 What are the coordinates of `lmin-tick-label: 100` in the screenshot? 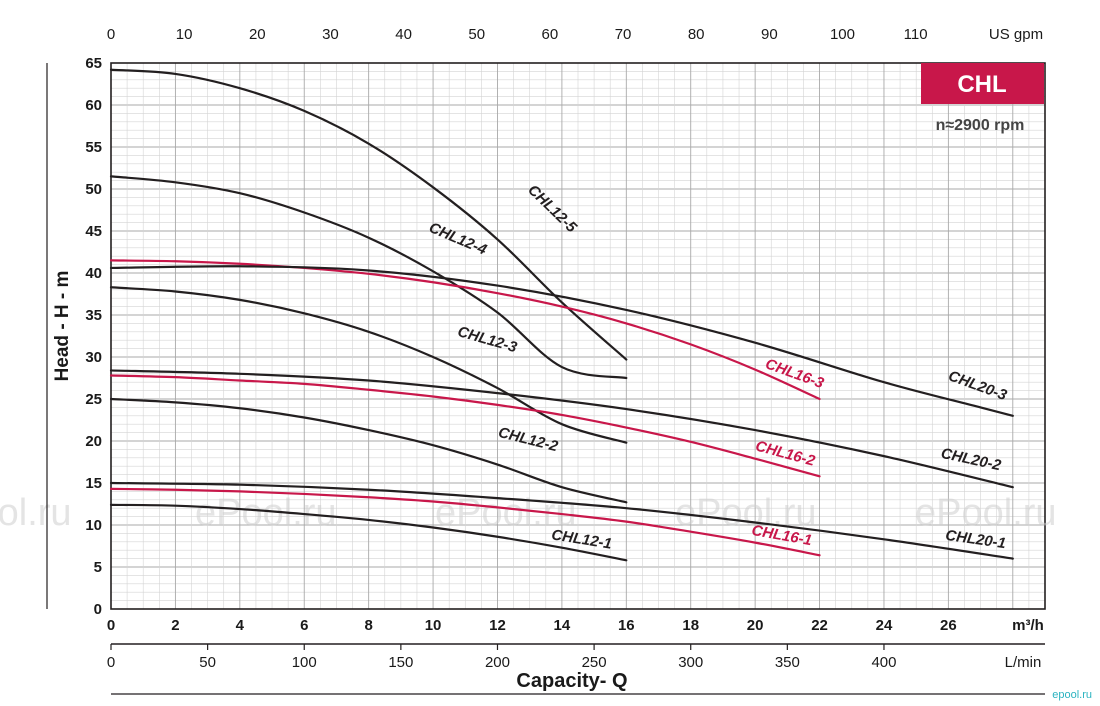 It's located at (304, 662).